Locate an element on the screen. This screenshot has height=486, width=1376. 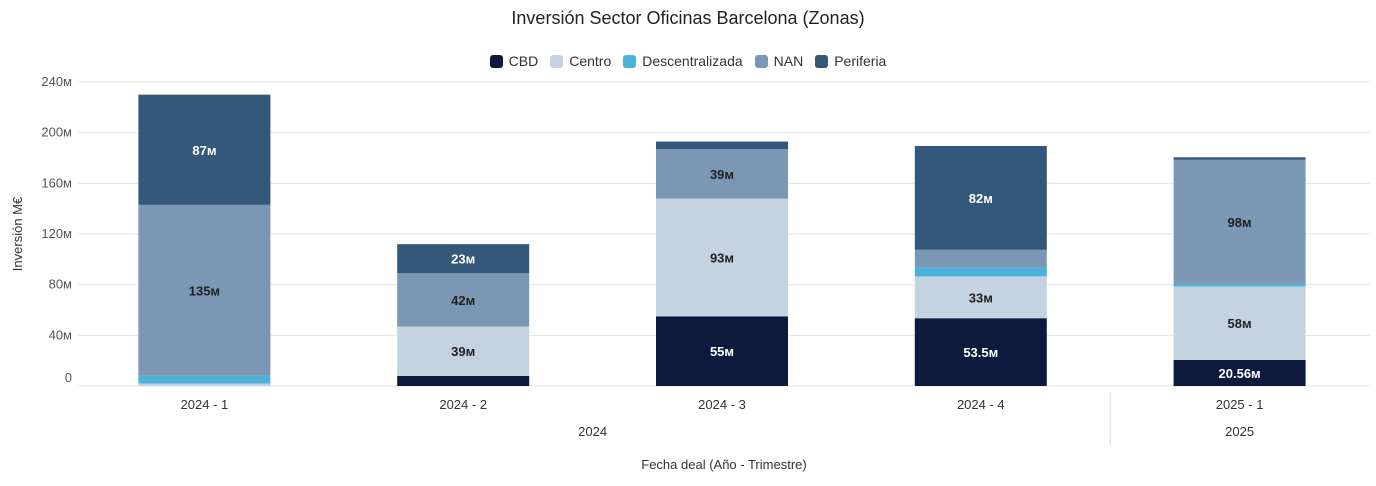
y-tick-label: 240м is located at coordinates (56, 81).